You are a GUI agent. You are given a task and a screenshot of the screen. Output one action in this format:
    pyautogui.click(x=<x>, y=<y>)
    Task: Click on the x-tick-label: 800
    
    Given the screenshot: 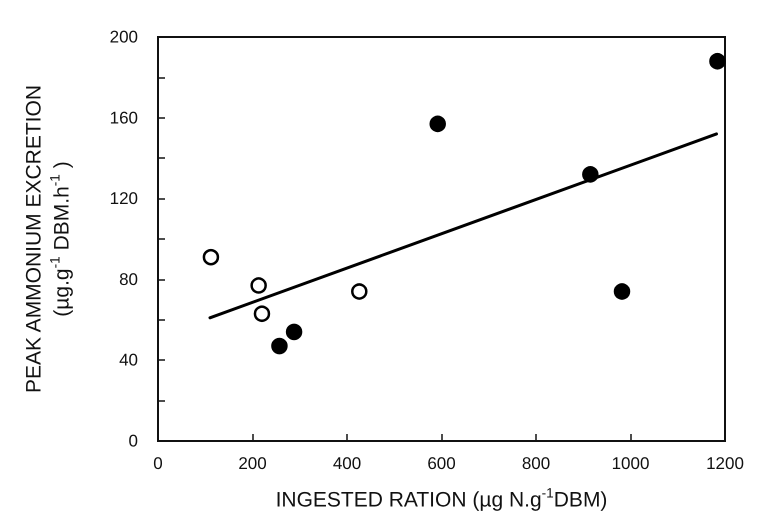 What is the action you would take?
    pyautogui.click(x=536, y=463)
    